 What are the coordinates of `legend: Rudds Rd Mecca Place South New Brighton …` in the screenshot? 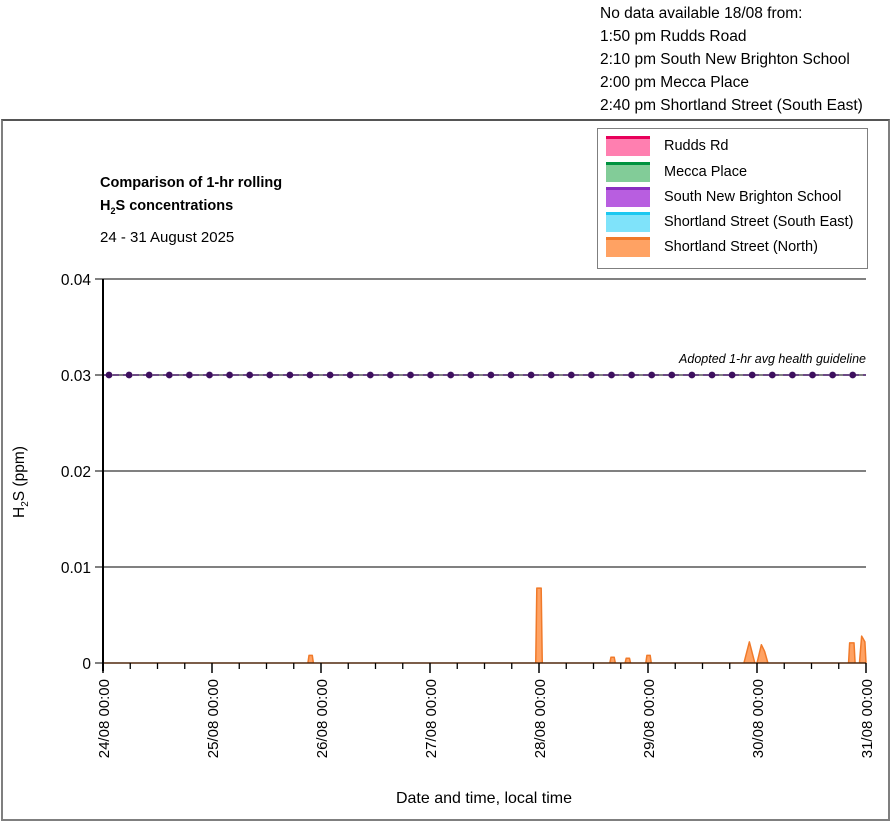 It's located at (732, 198).